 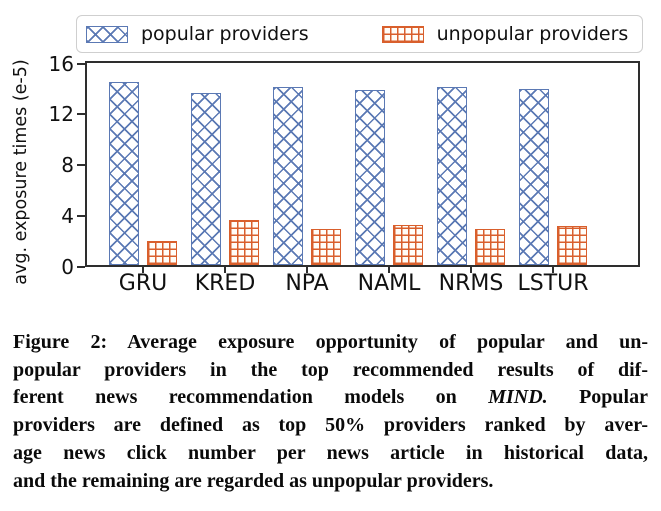 I want to click on bar-unpopular-naml, so click(x=408, y=245).